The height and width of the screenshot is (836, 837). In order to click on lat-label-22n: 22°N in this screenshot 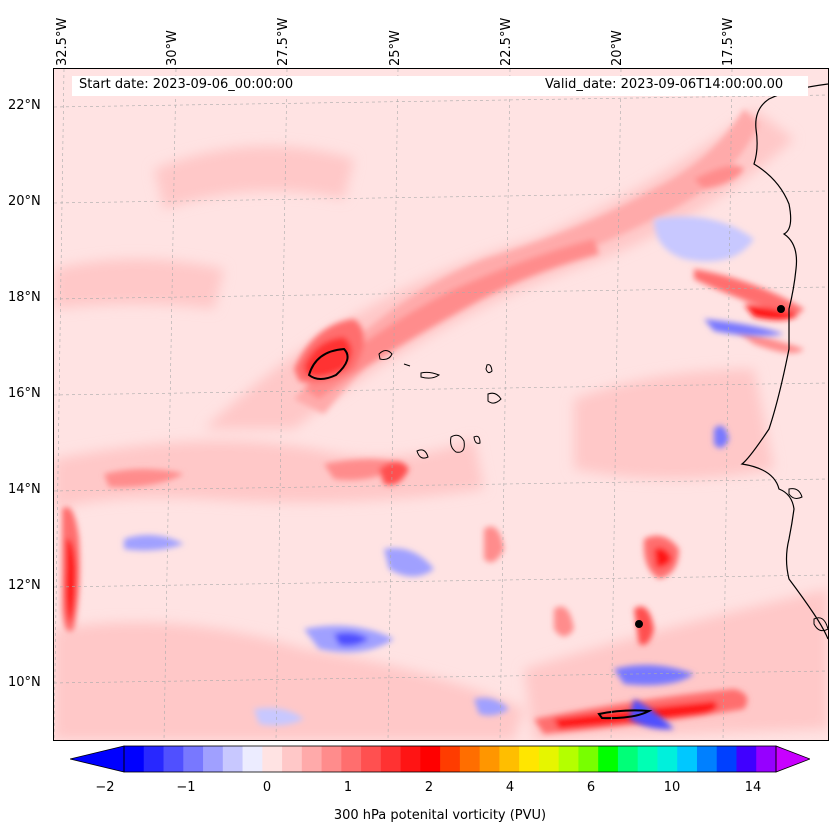, I will do `click(24, 105)`.